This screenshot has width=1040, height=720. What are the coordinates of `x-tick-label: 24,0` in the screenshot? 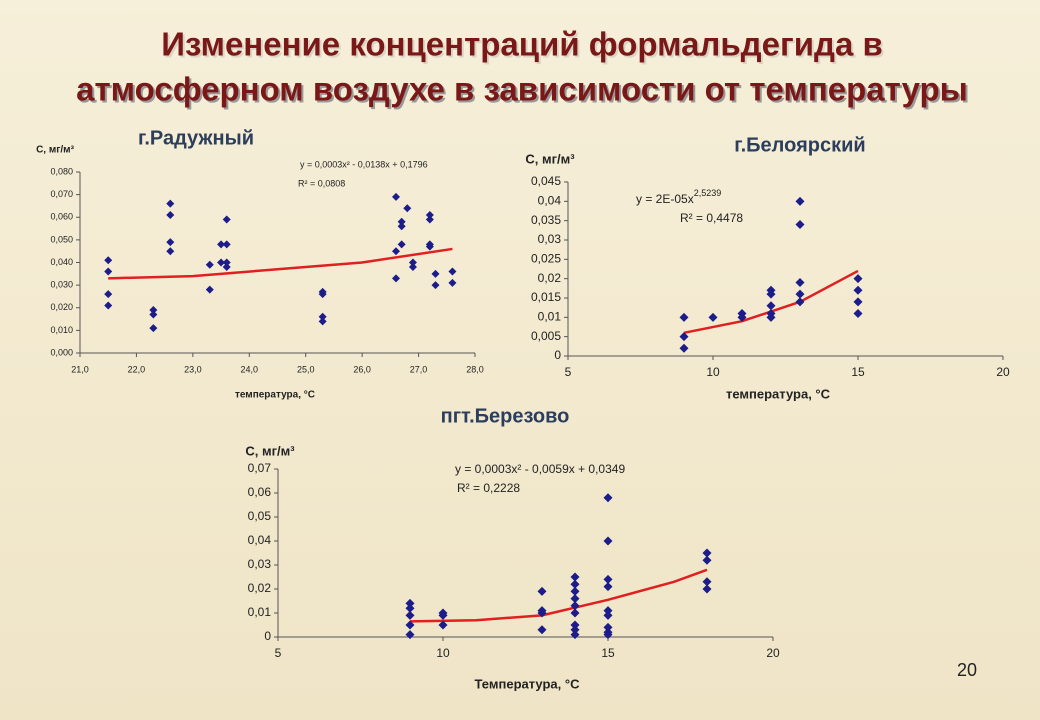 It's located at (250, 369).